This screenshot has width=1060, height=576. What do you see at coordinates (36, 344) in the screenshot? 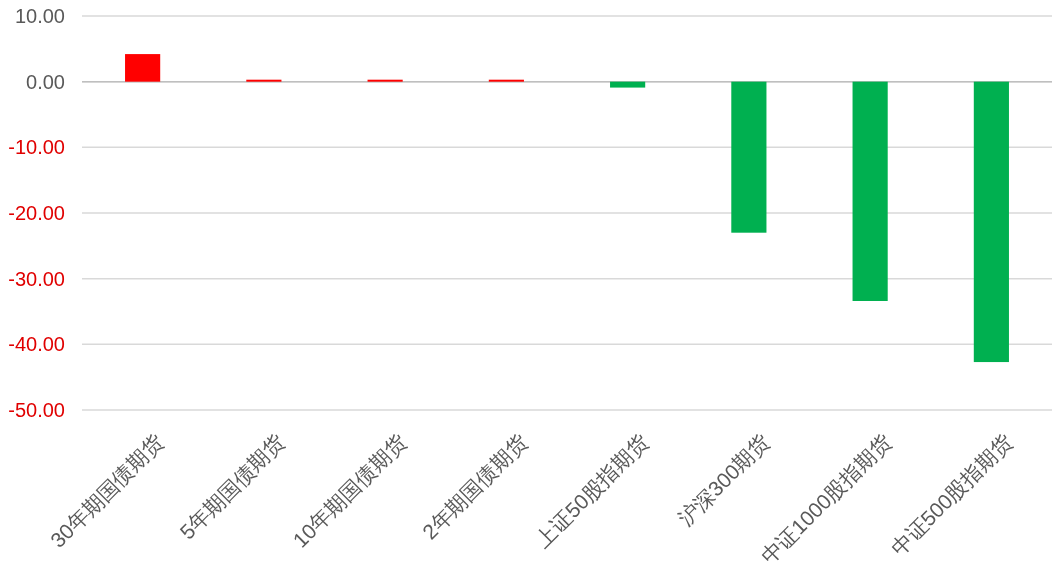
I see `y-tick-label: -40.00` at bounding box center [36, 344].